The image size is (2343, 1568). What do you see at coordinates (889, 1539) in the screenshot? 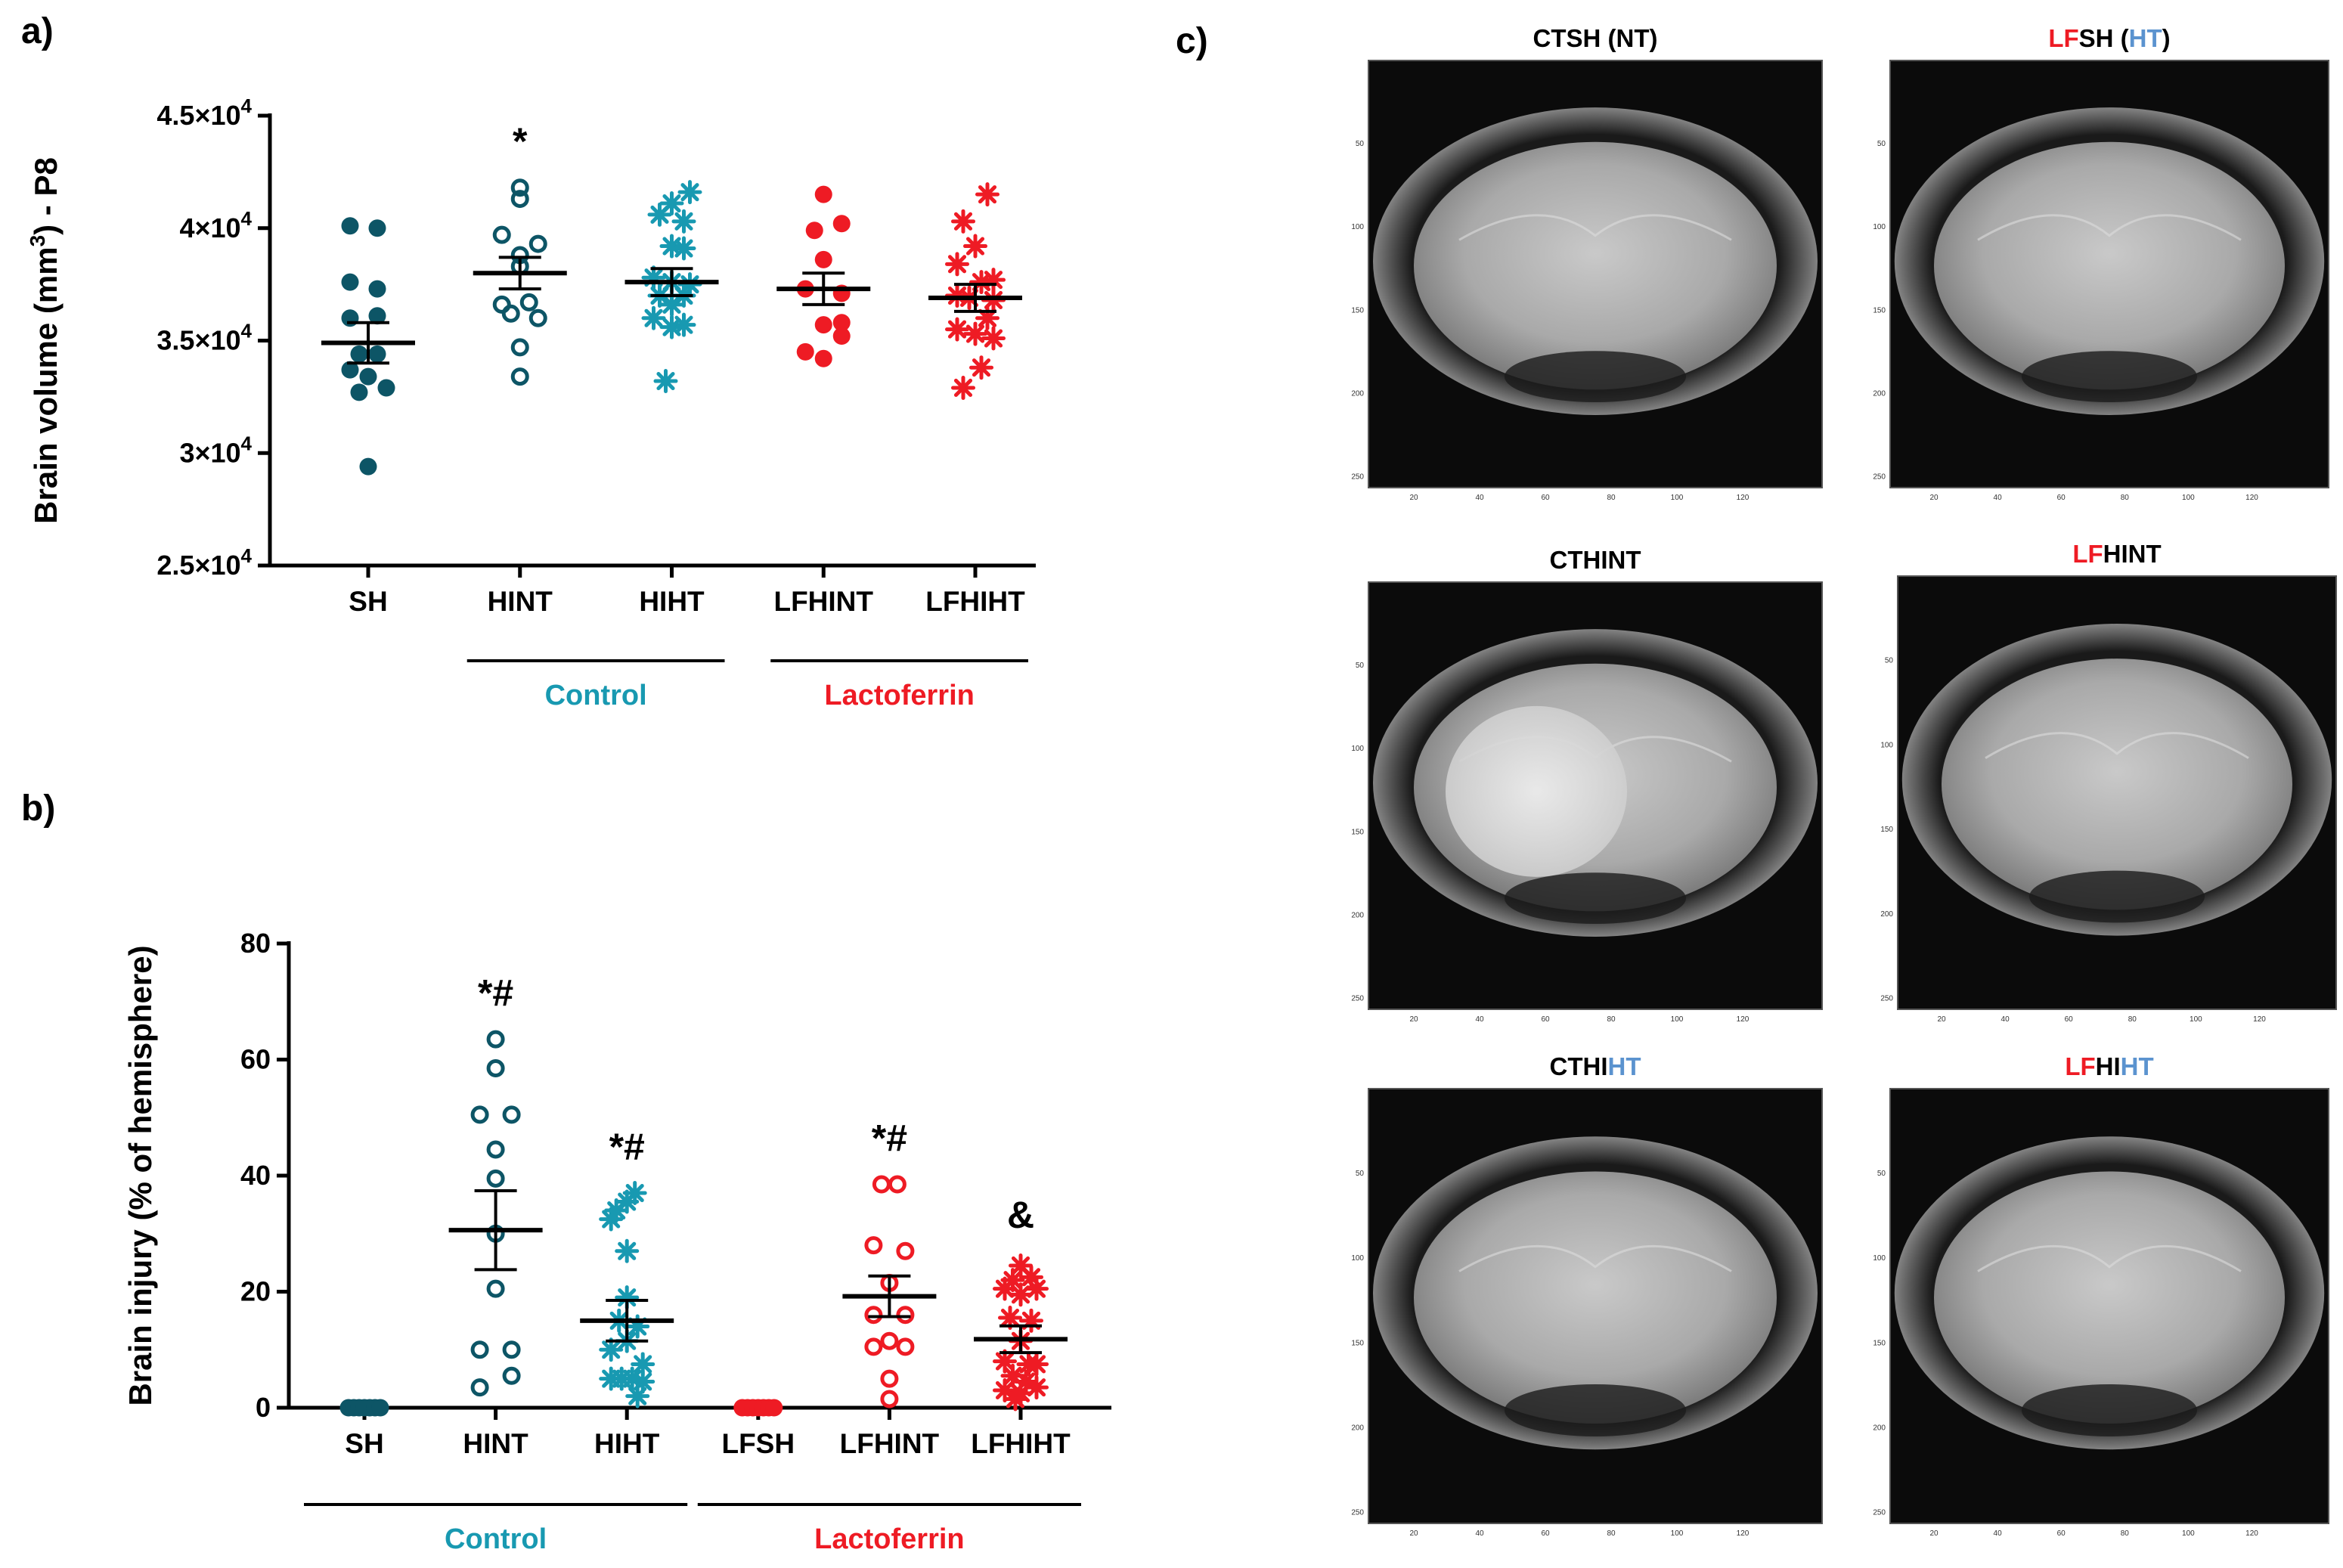
I see `group-label: Lactoferrin` at bounding box center [889, 1539].